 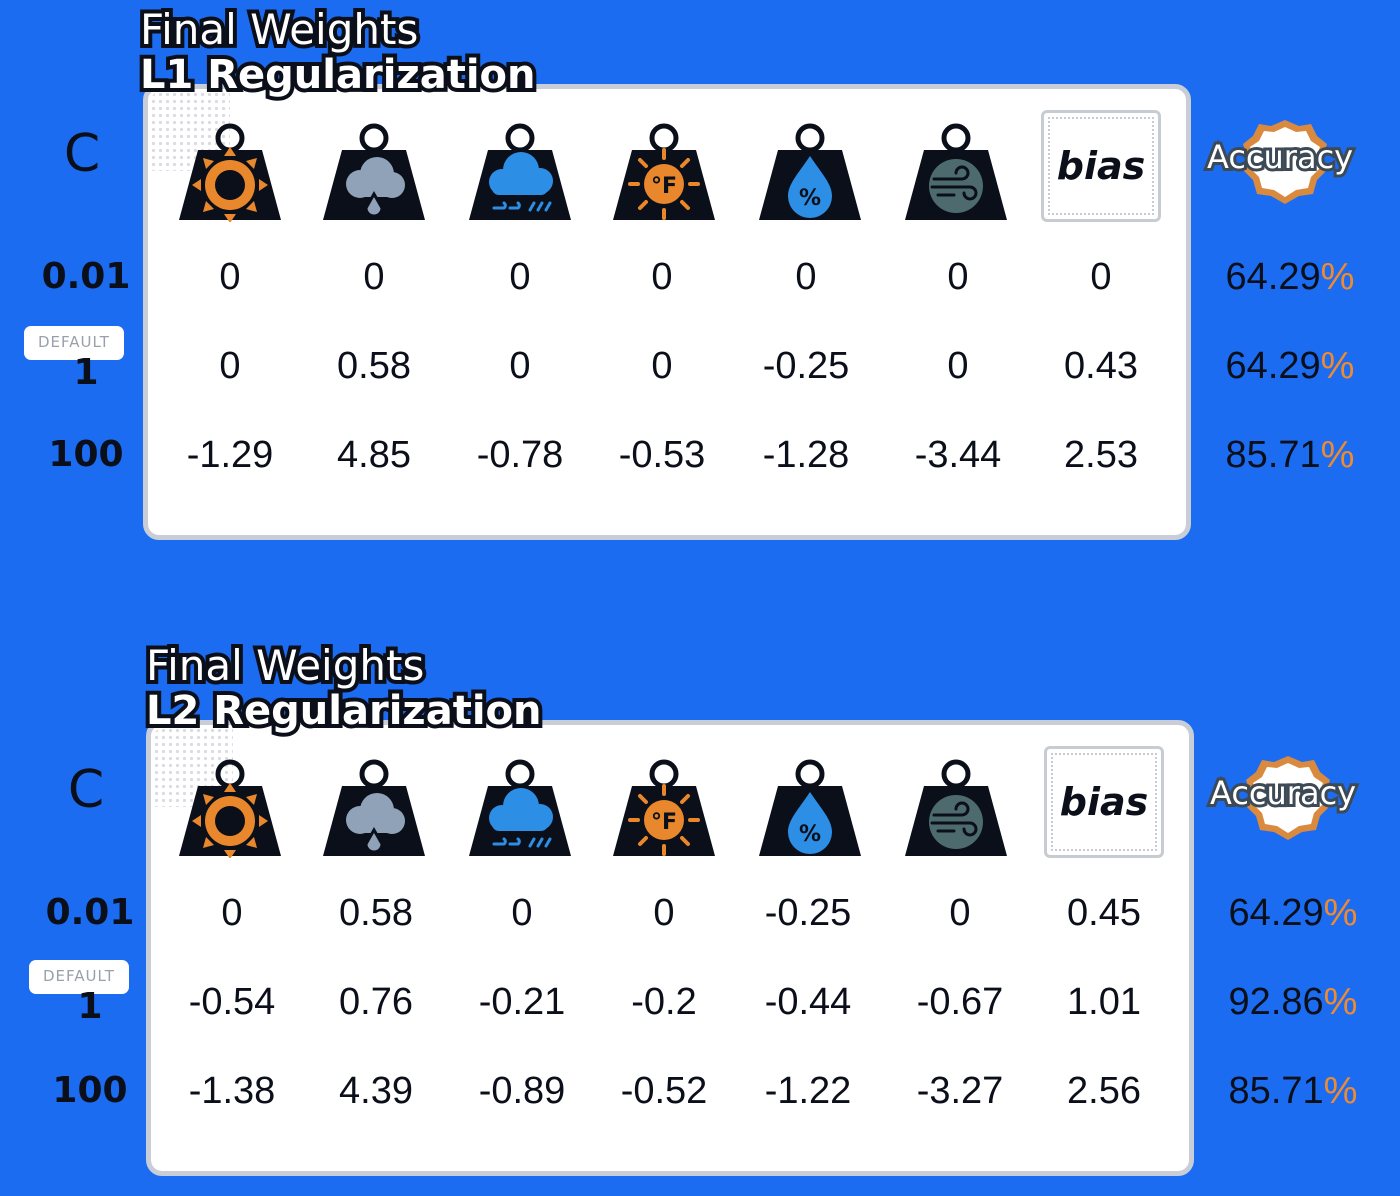 What do you see at coordinates (522, 1091) in the screenshot?
I see `weight-cell: -0.89` at bounding box center [522, 1091].